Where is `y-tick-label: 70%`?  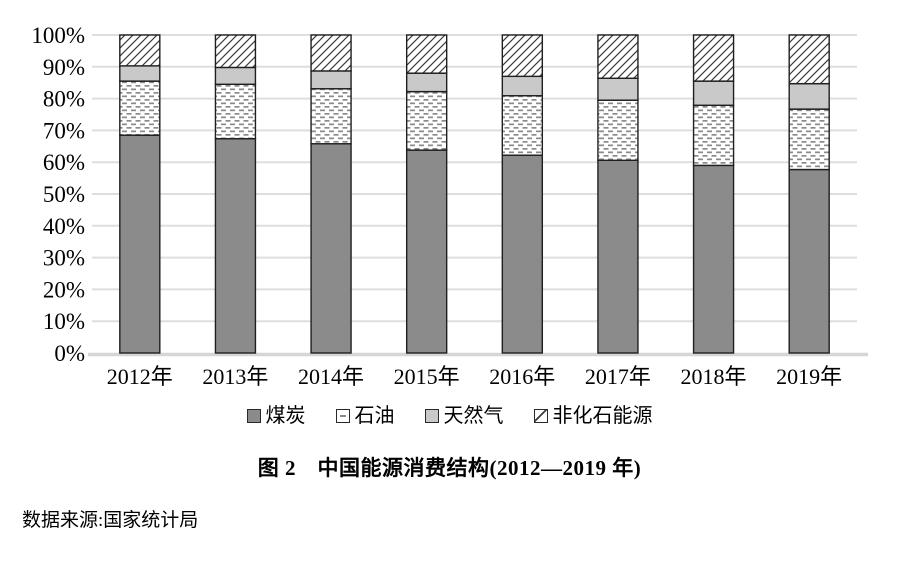 y-tick-label: 70% is located at coordinates (64, 130).